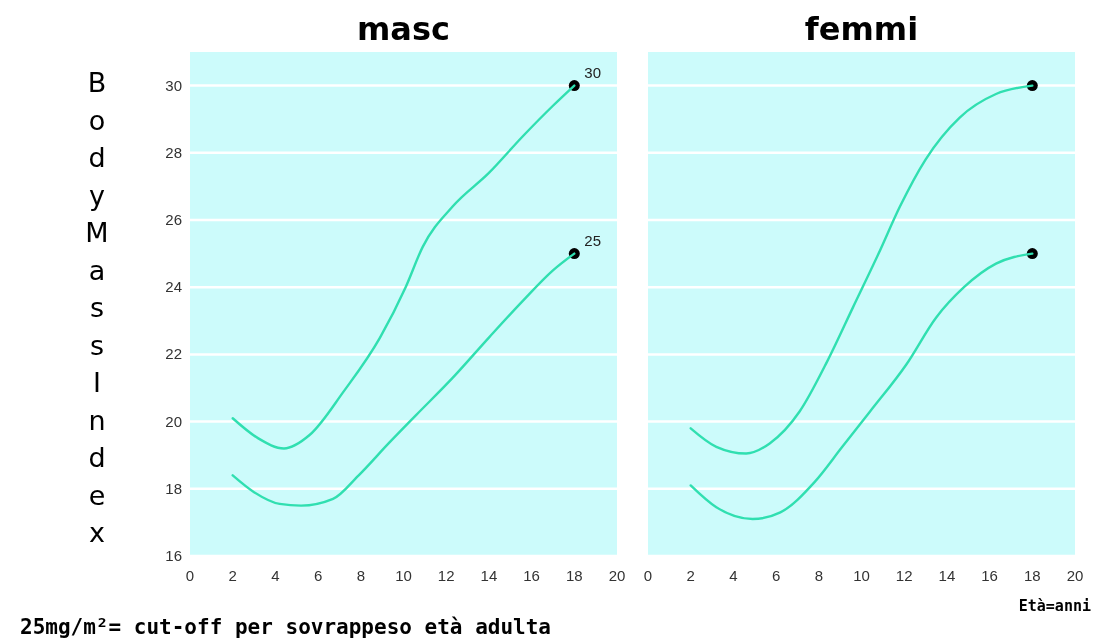  Describe the element at coordinates (403, 29) in the screenshot. I see `chart-title: masc` at that location.